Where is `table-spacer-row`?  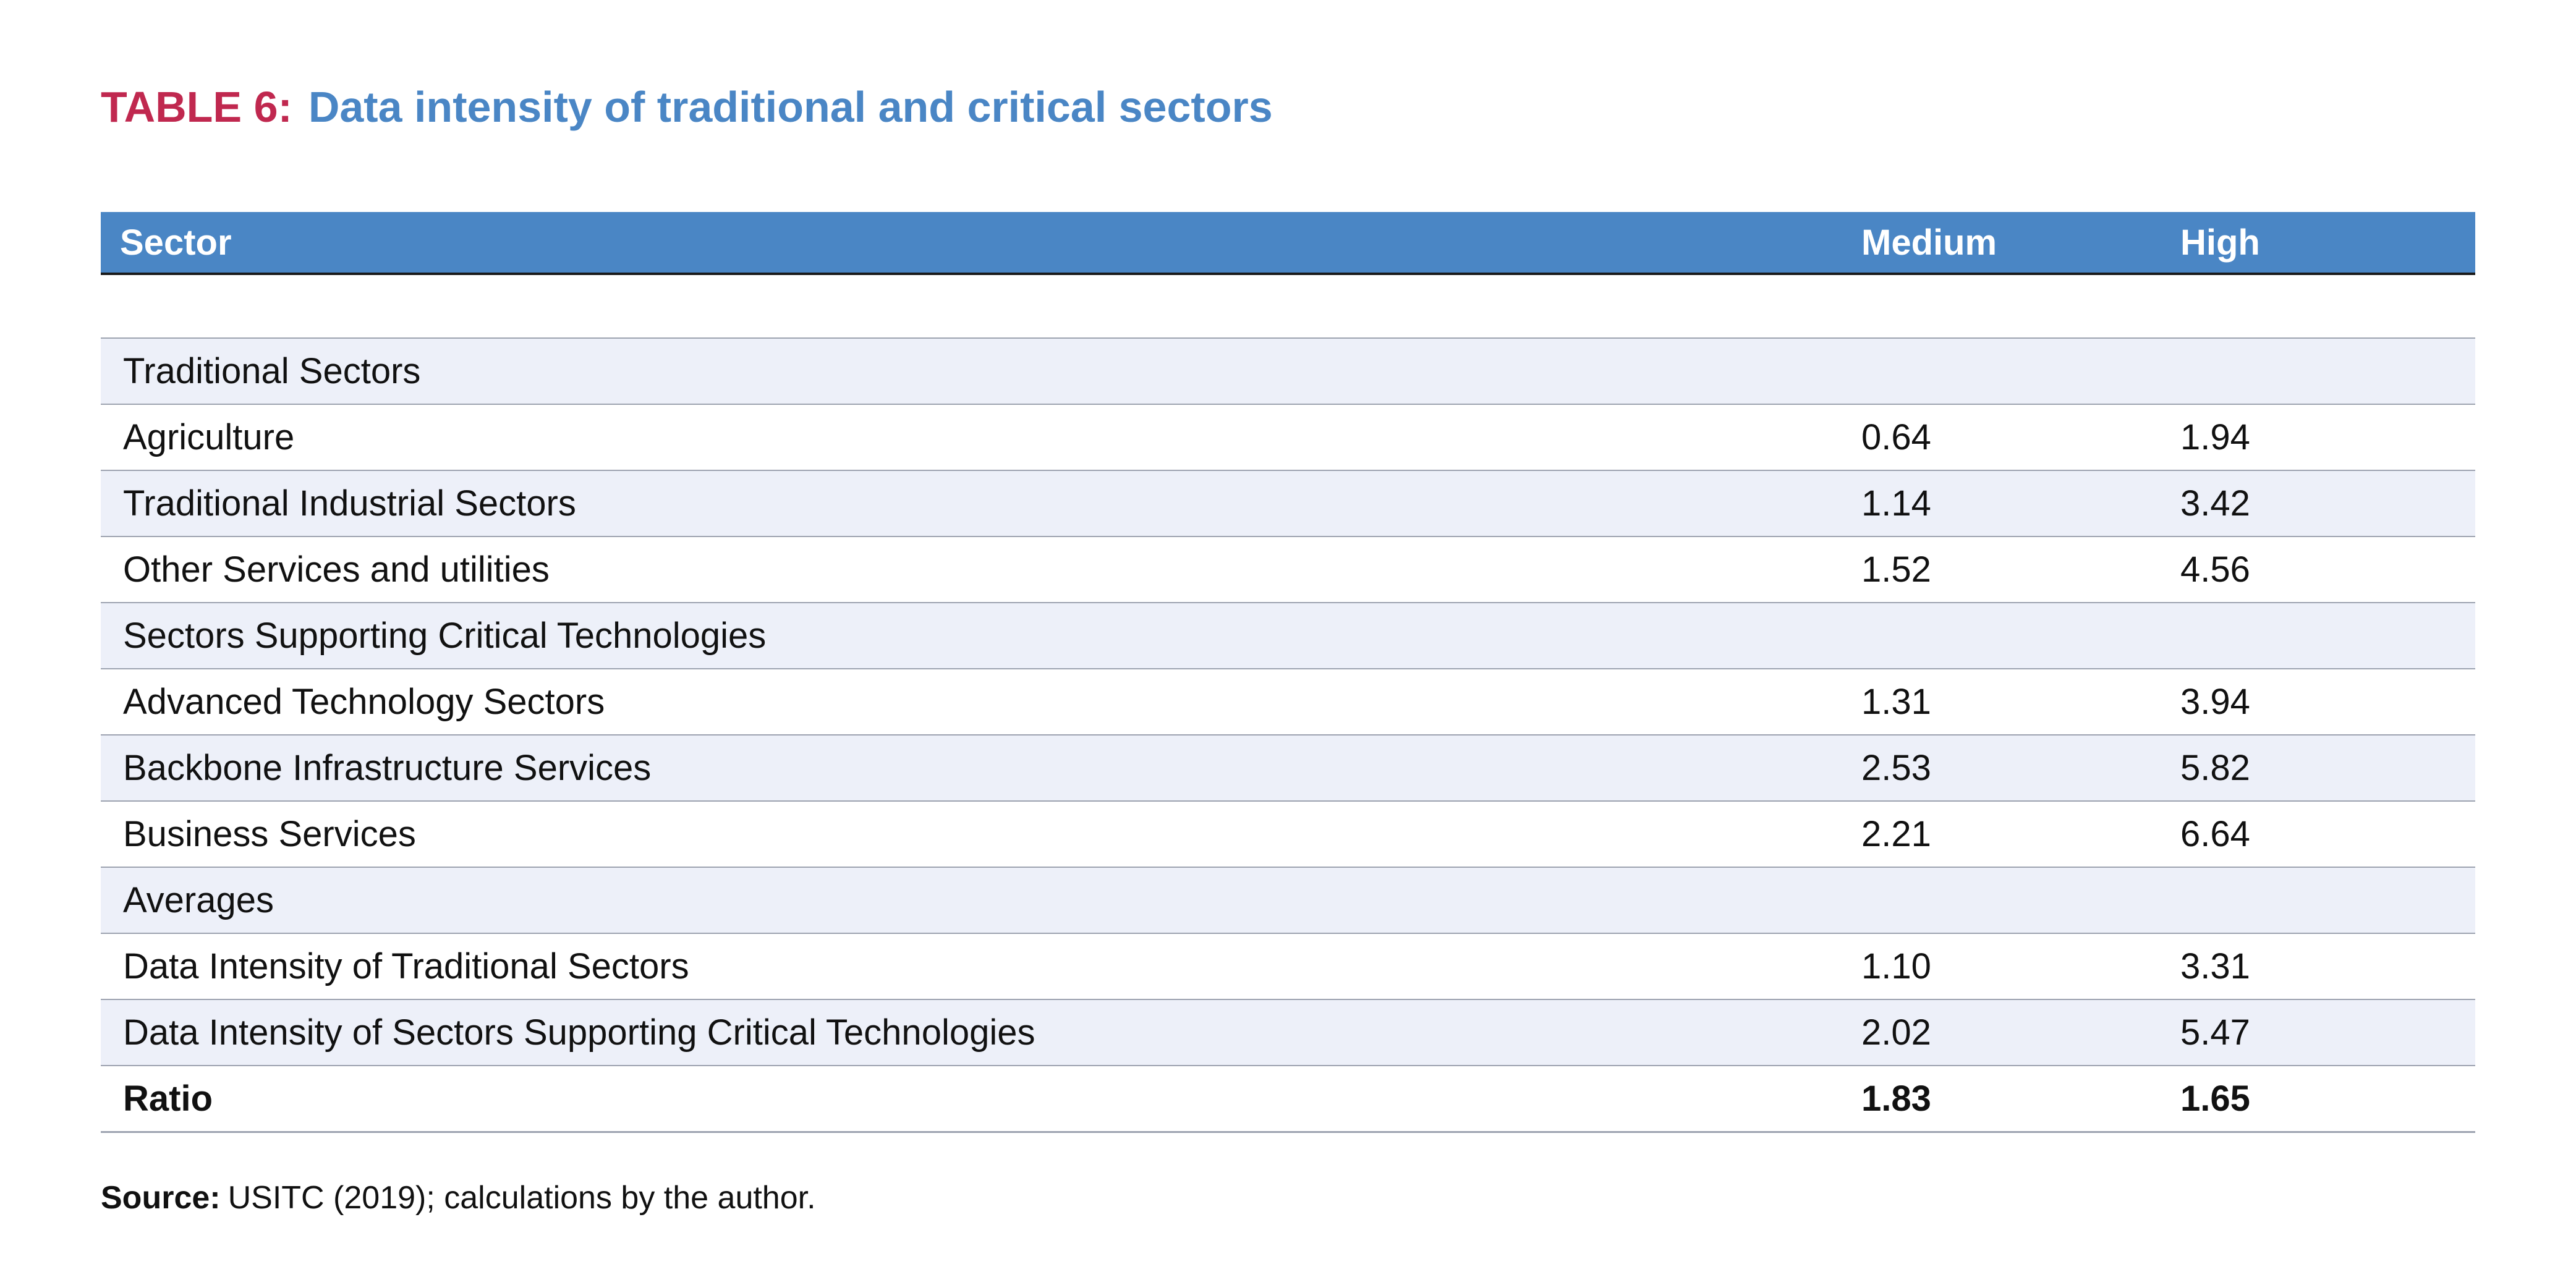
table-spacer-row is located at coordinates (1288, 306).